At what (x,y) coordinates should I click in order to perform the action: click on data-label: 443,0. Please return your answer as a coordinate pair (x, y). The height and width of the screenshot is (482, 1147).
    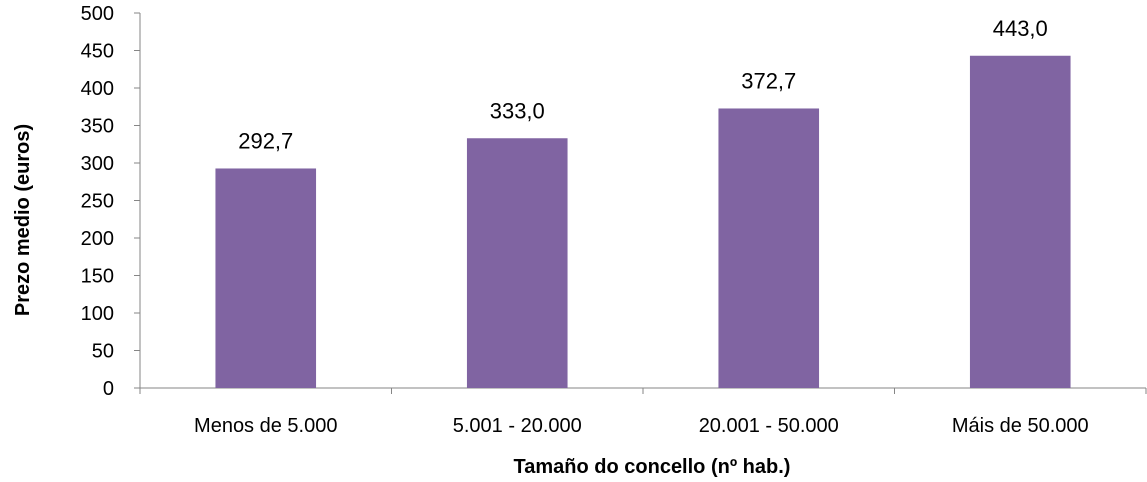
    Looking at the image, I should click on (1020, 28).